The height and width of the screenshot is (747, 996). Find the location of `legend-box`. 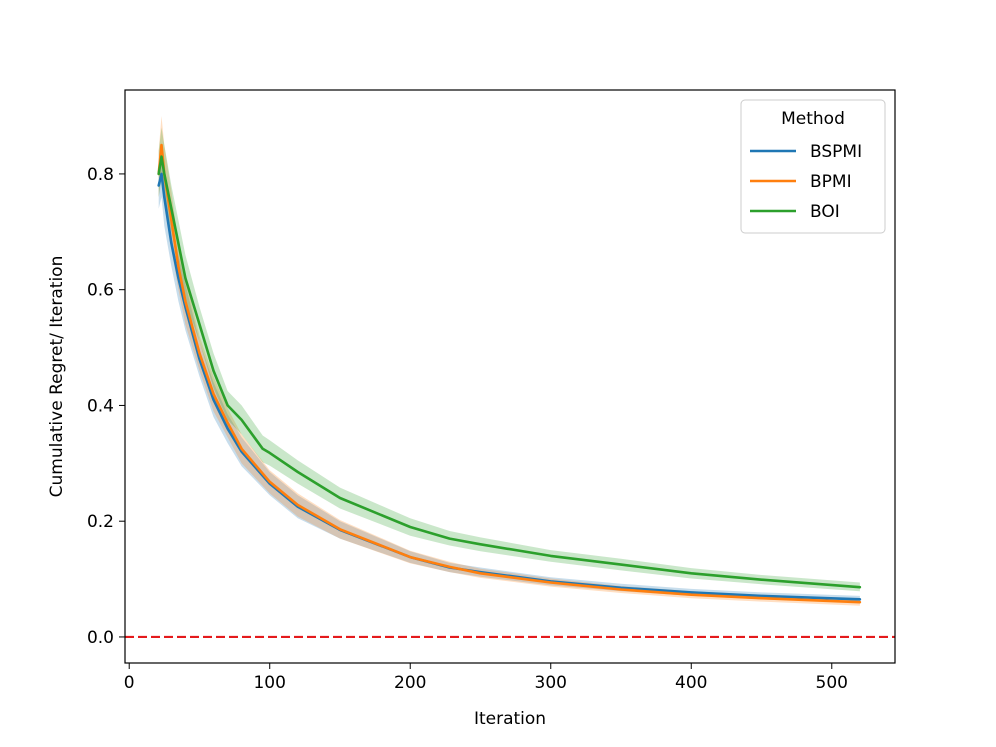

legend-box is located at coordinates (813, 166).